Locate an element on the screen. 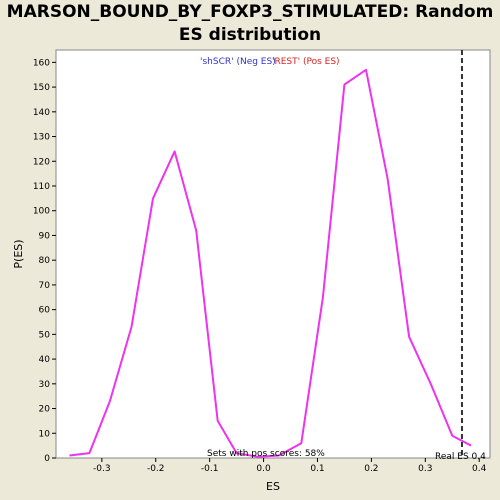 This screenshot has width=500, height=500. y-tick-label: 90 is located at coordinates (45, 236).